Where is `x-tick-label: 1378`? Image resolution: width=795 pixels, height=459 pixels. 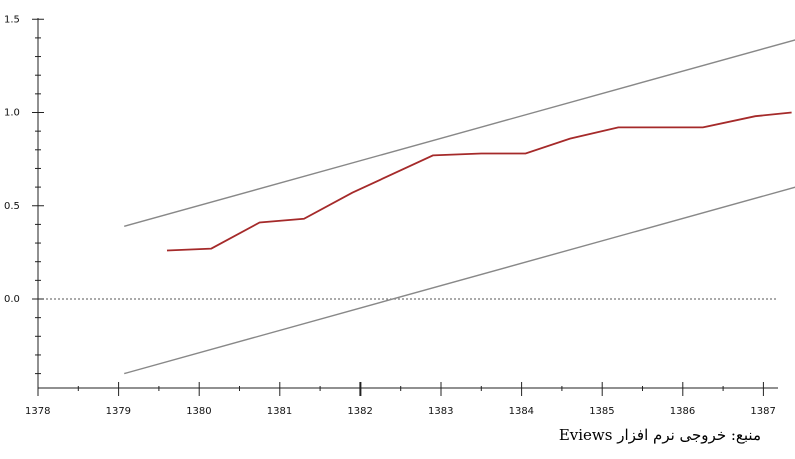 x-tick-label: 1378 is located at coordinates (37, 411).